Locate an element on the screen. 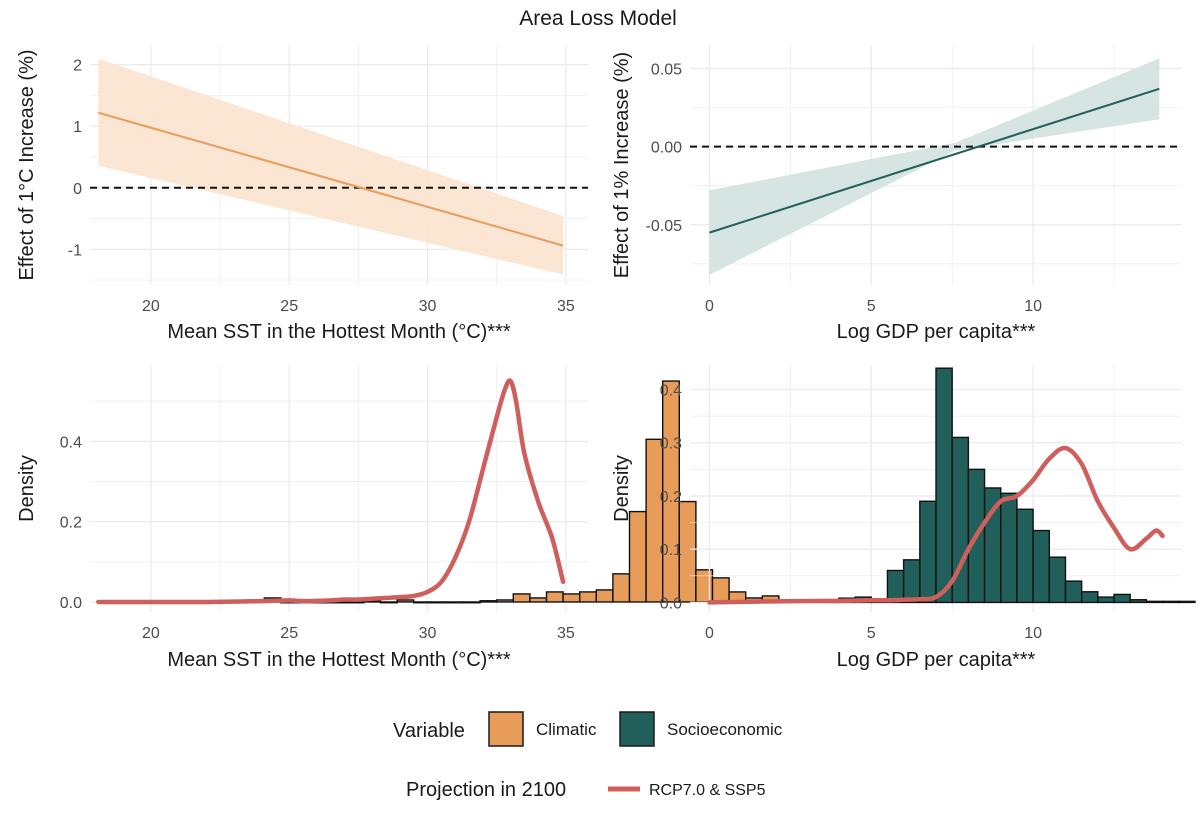 Image resolution: width=1200 pixels, height=815 pixels. y-tick-label: 1 is located at coordinates (77, 127).